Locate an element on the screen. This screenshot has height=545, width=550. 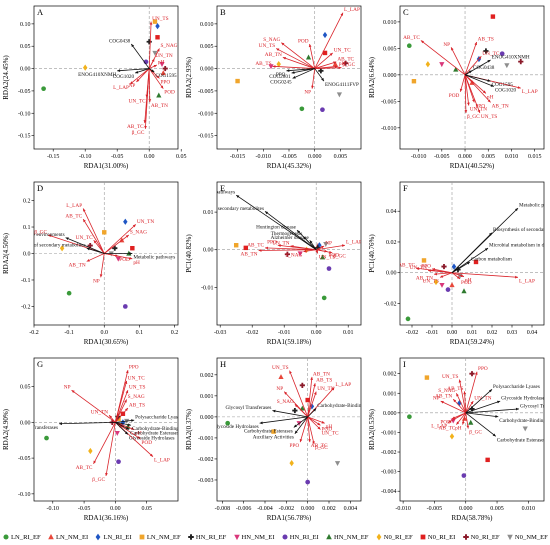
function-arrow-label: Auxiliary Activities is located at coordinates (273, 438).